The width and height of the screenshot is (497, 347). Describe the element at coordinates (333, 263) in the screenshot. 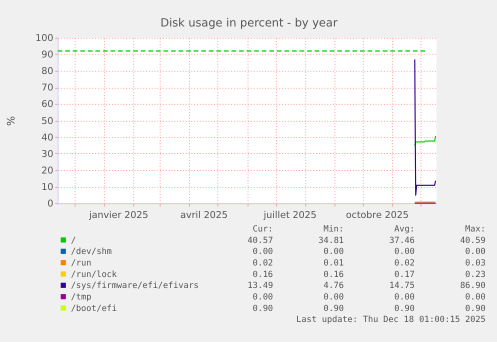

I see `text: 0.01` at that location.